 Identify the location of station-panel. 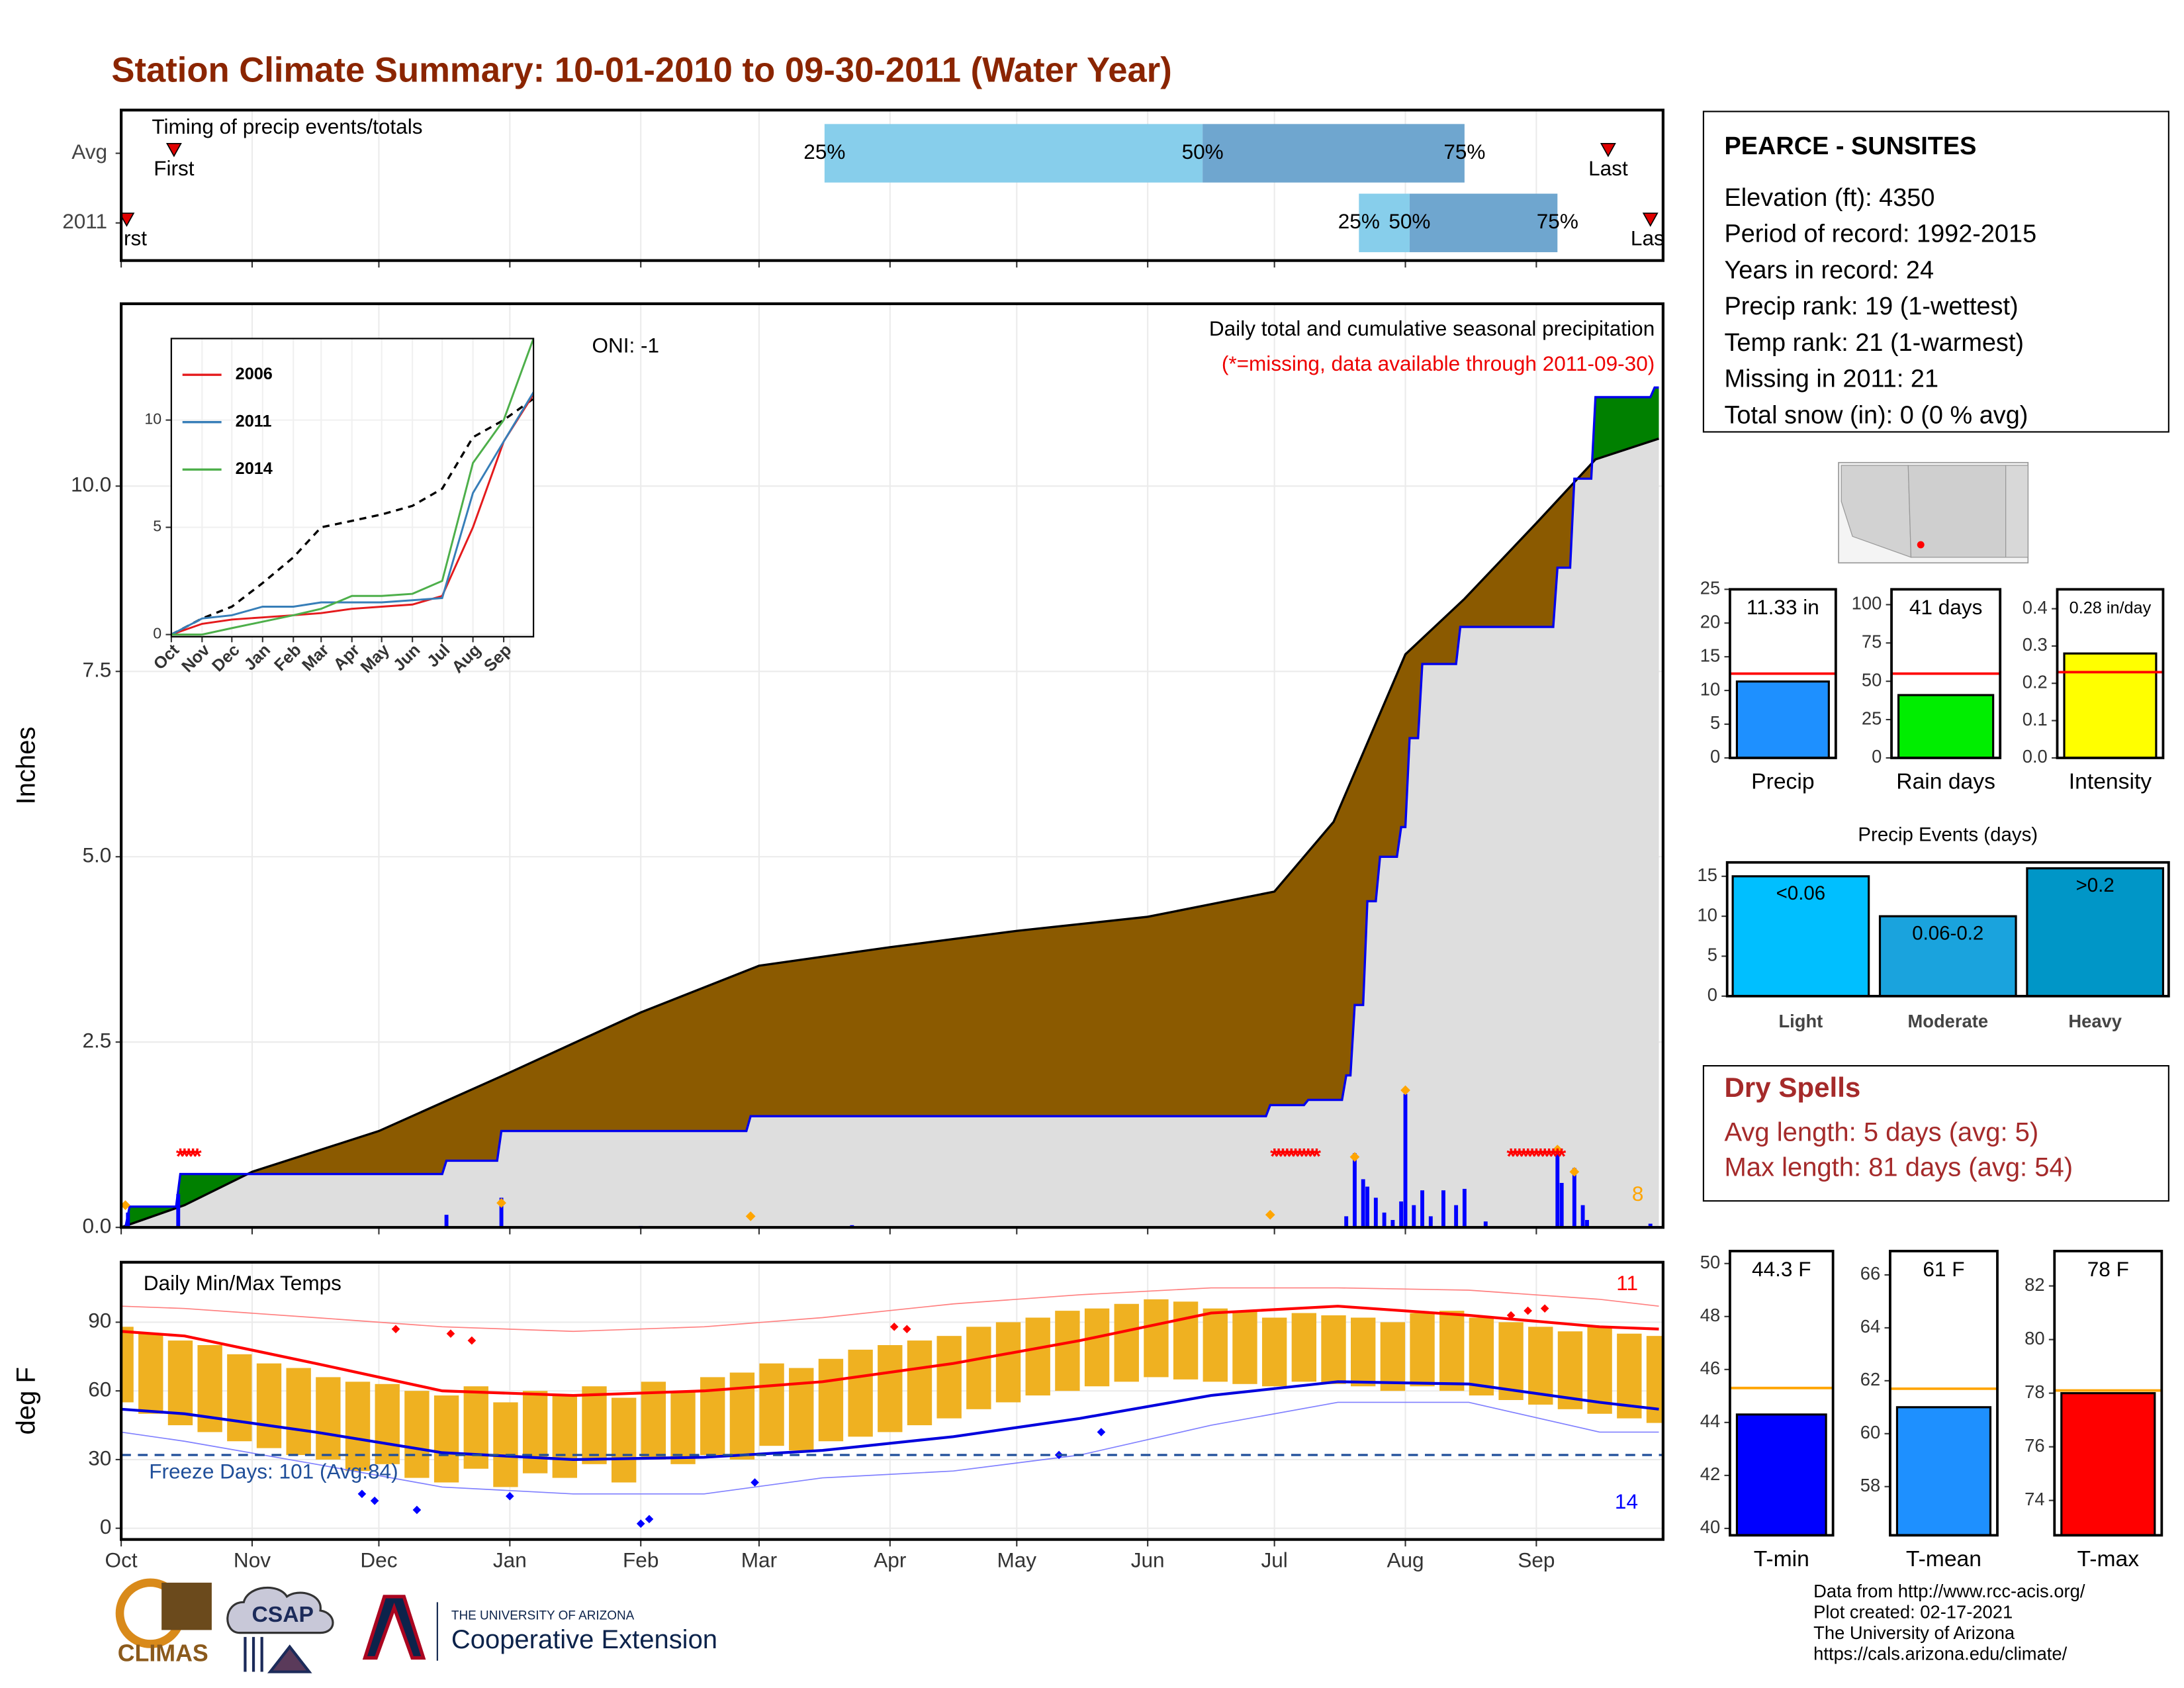
(1935, 272).